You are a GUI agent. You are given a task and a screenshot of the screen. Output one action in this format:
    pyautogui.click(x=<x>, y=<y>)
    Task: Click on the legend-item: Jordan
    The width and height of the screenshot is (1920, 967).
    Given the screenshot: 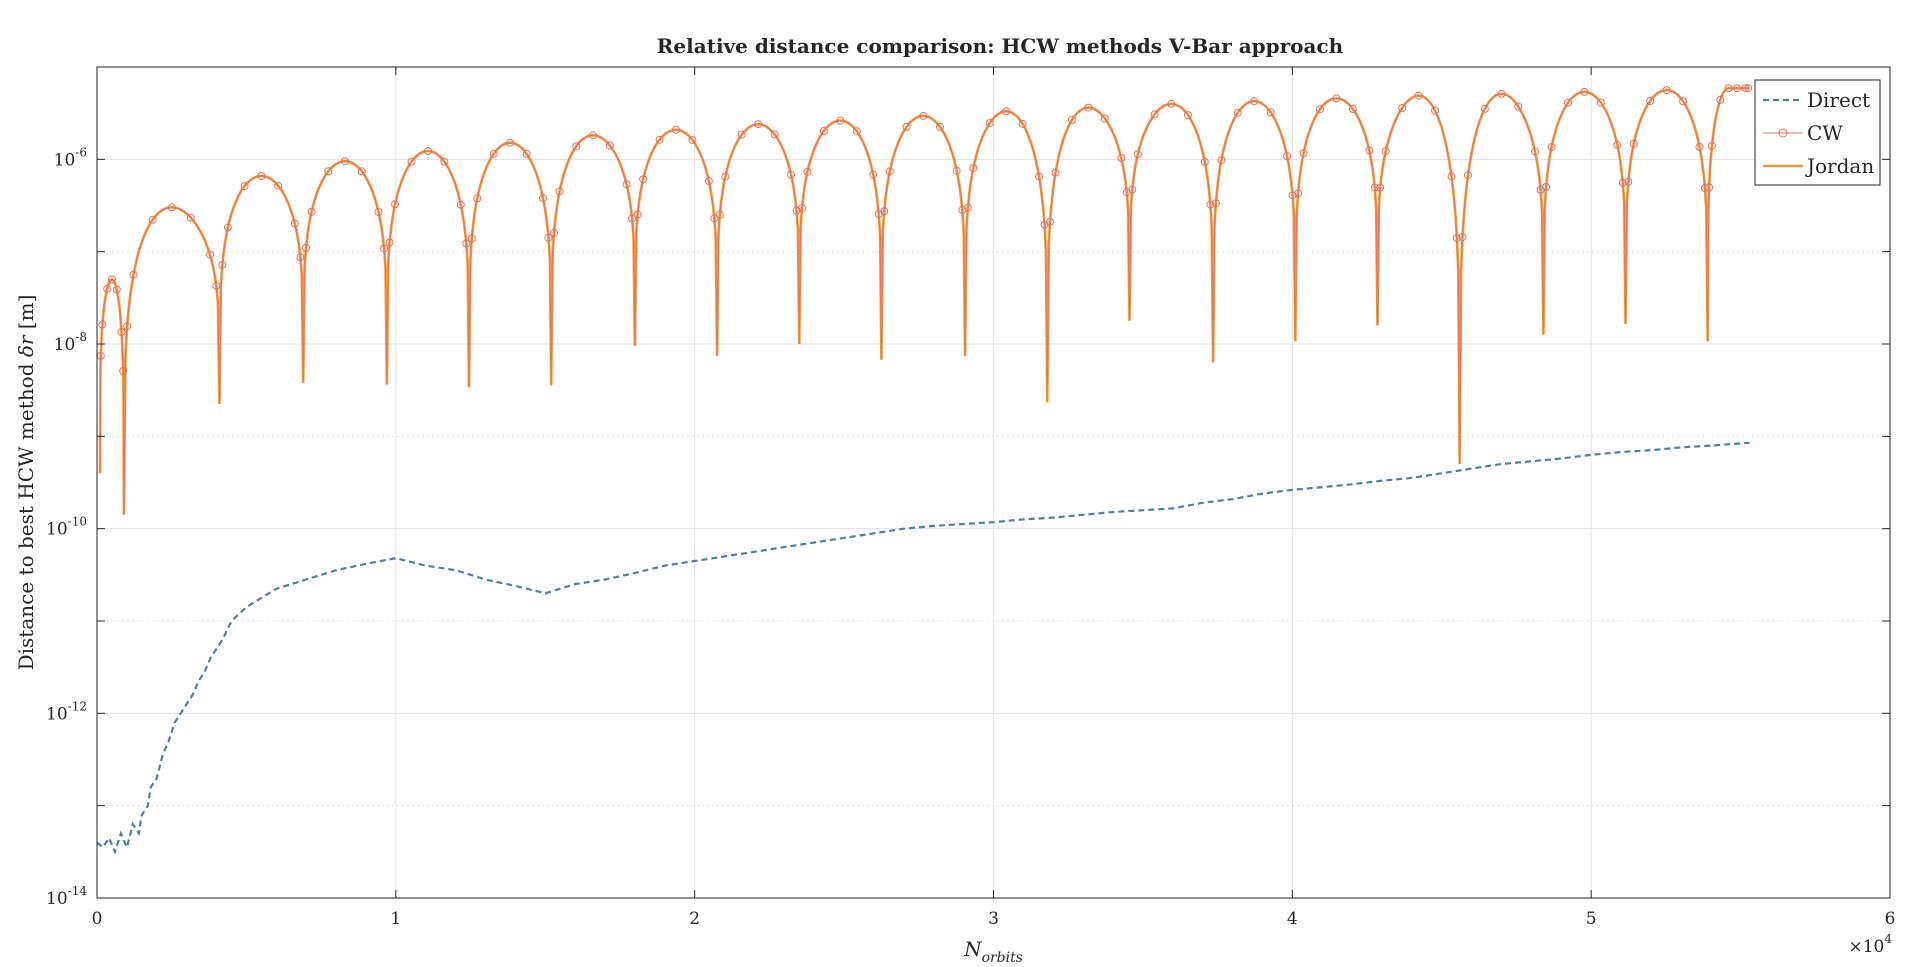 What is the action you would take?
    pyautogui.click(x=1818, y=166)
    